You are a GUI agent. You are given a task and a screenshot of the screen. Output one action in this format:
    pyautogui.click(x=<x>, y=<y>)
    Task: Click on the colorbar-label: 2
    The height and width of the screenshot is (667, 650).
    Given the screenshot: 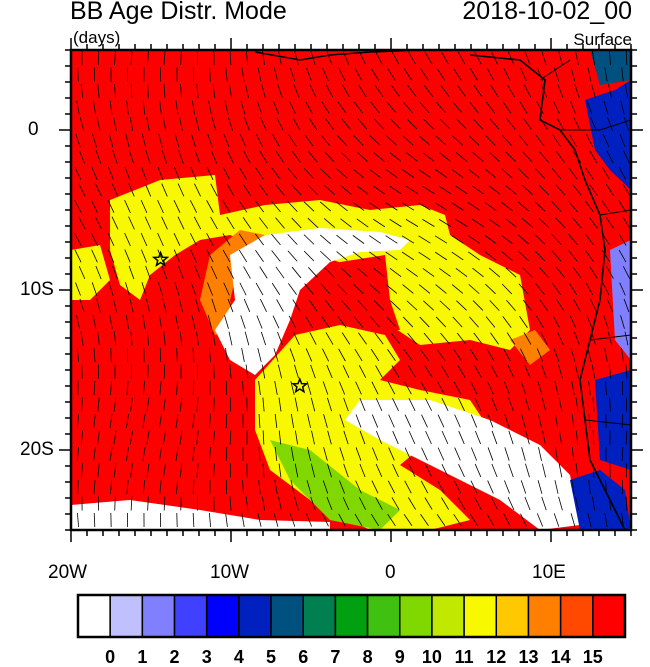 What is the action you would take?
    pyautogui.click(x=174, y=657)
    